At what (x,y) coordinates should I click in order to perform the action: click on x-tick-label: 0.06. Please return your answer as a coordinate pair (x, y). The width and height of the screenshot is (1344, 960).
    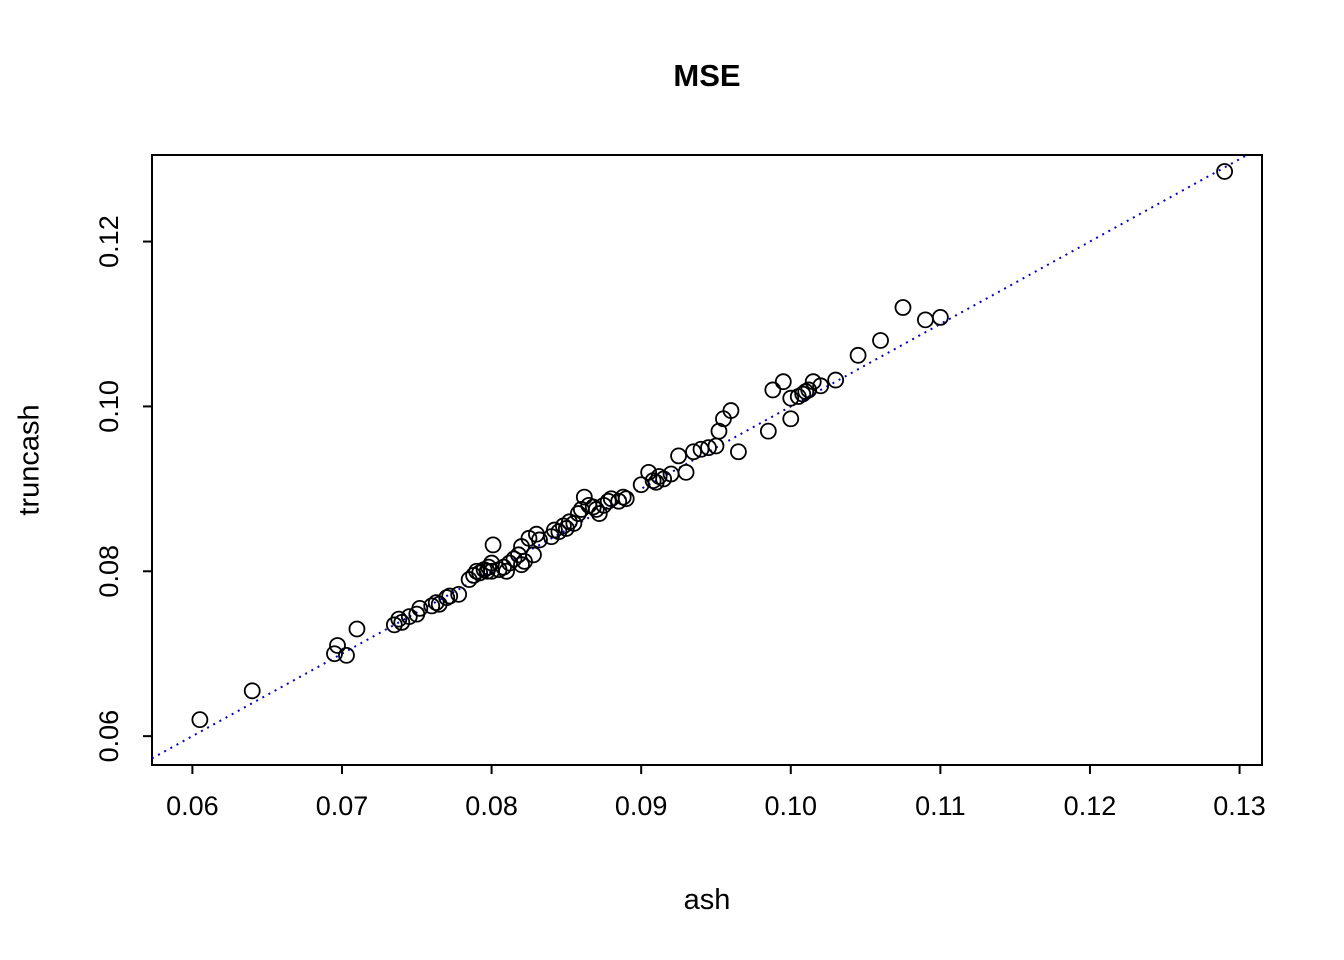
    Looking at the image, I should click on (192, 806).